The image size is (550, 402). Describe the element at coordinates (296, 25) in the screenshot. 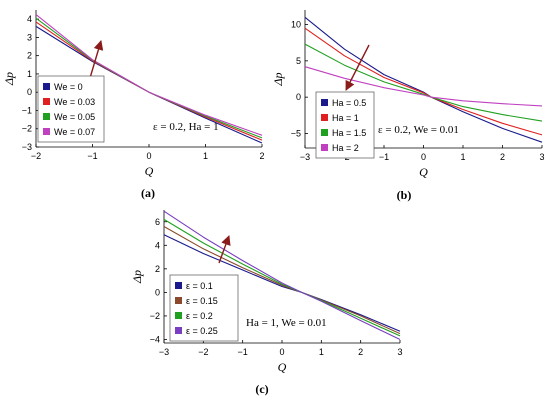

I see `y-tick-label: 10` at that location.